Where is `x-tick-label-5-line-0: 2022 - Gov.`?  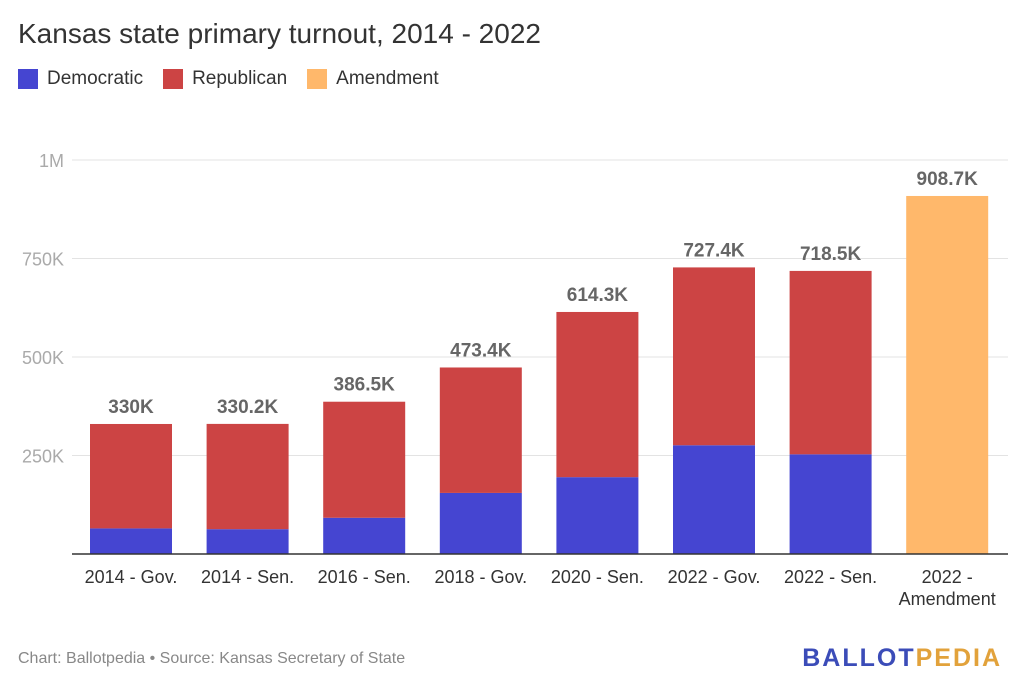
x-tick-label-5-line-0: 2022 - Gov. is located at coordinates (714, 577).